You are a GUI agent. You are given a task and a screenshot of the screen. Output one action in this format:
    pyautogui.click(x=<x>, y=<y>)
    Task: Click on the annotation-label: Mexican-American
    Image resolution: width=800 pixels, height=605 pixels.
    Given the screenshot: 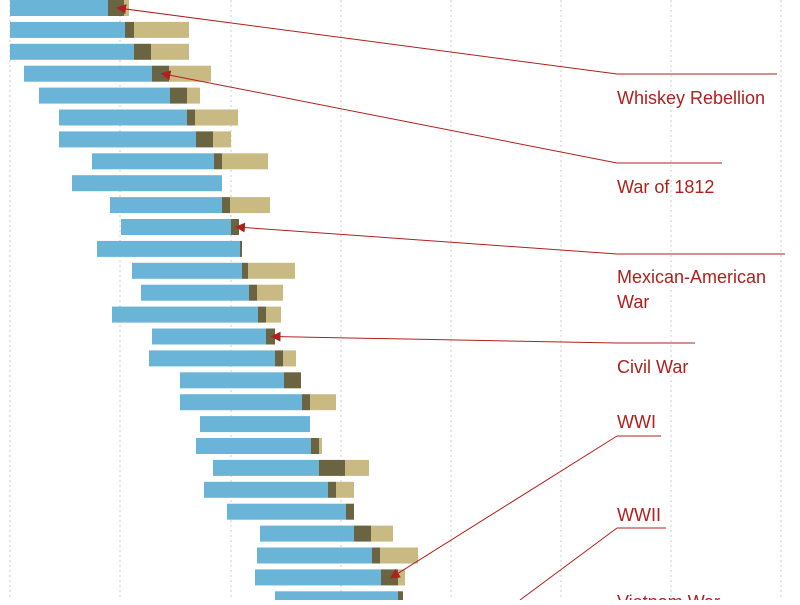 What is the action you would take?
    pyautogui.click(x=691, y=277)
    